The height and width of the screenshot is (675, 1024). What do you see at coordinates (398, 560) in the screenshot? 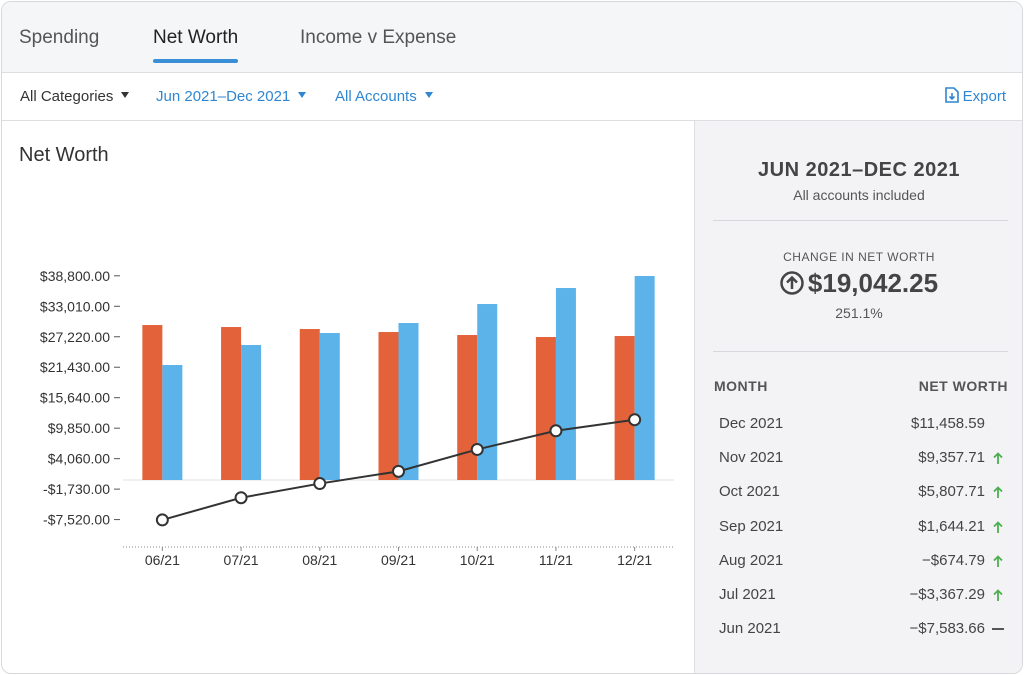
I see `x-tick-label: 09/21` at bounding box center [398, 560].